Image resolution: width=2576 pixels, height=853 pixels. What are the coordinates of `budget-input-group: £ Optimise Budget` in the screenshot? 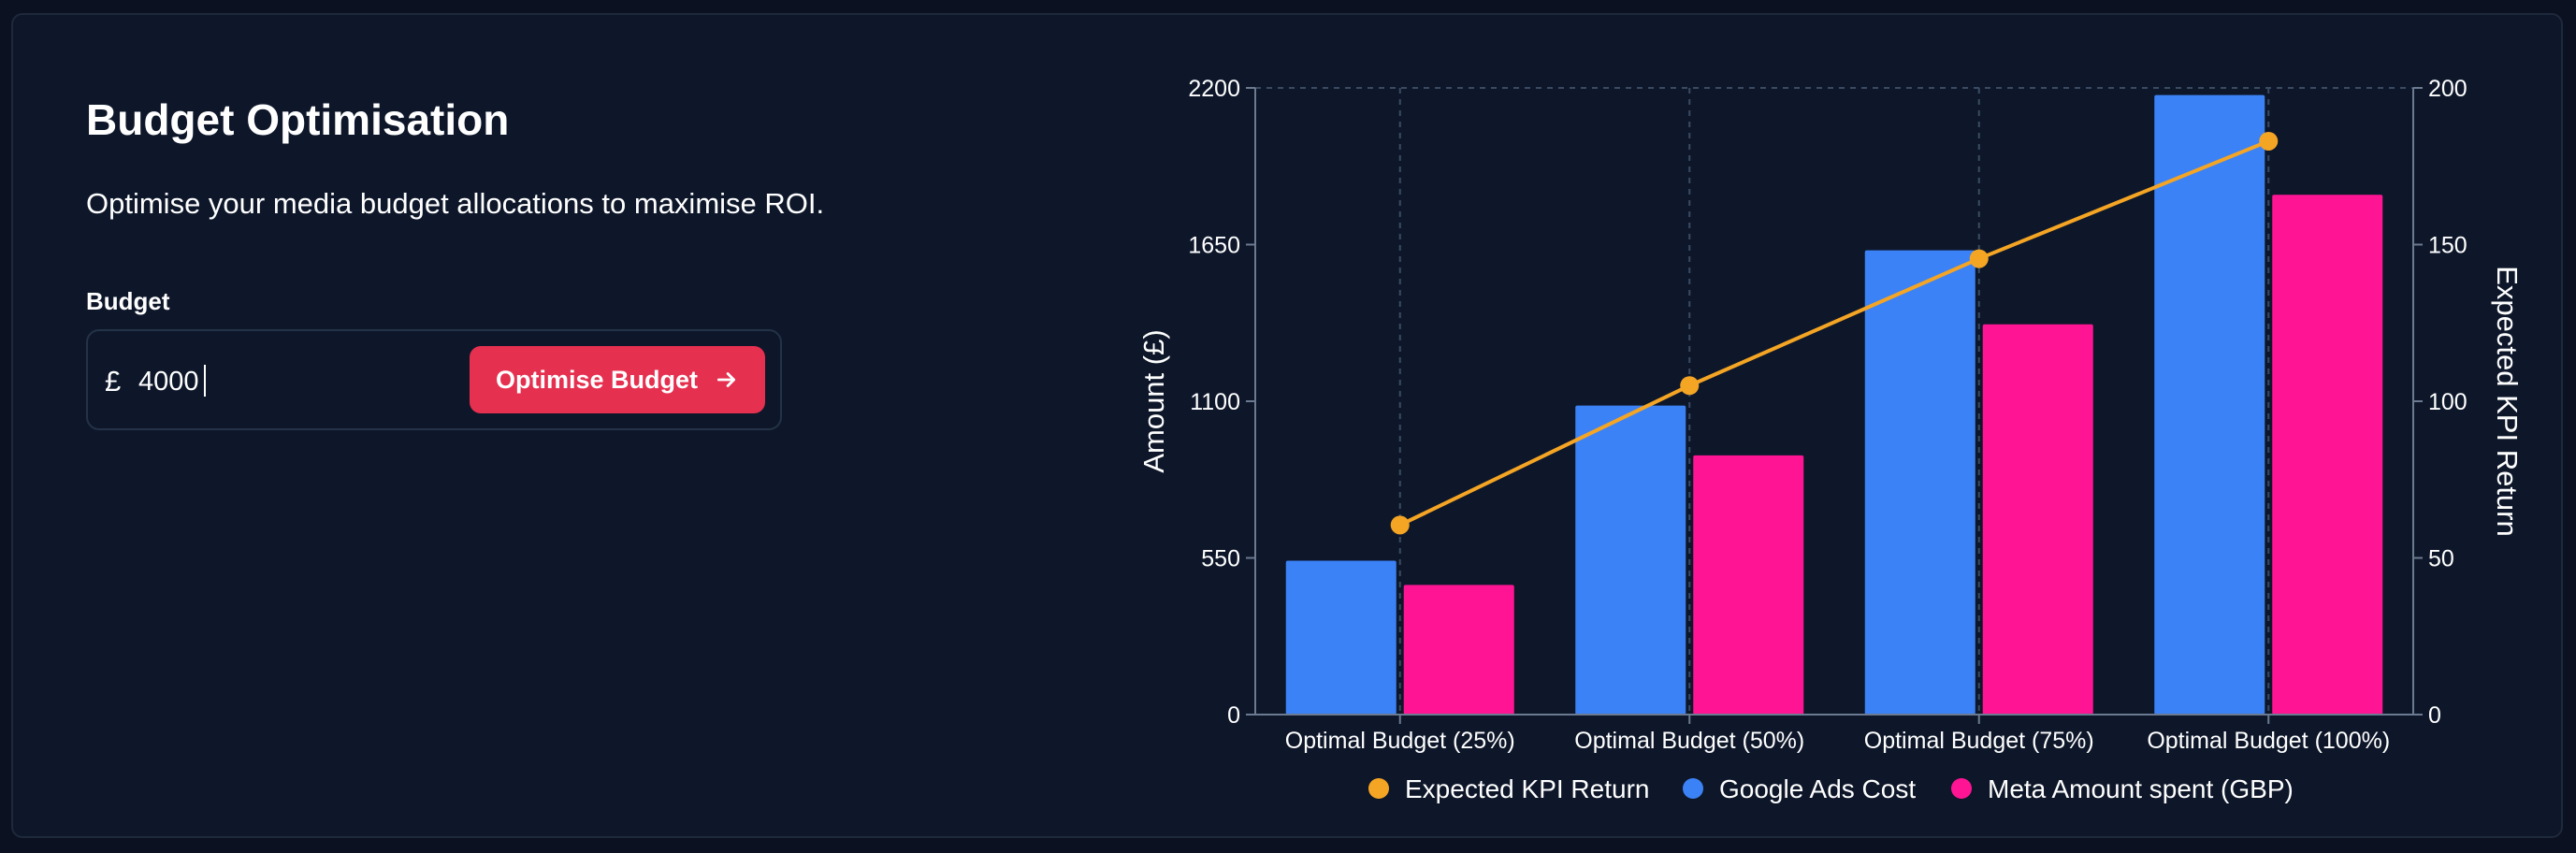 It's located at (434, 380).